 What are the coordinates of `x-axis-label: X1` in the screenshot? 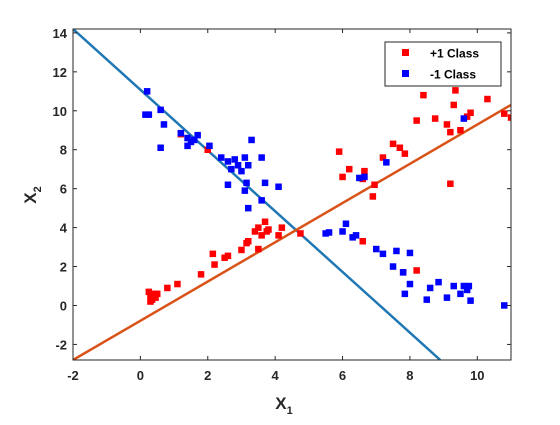 It's located at (283, 405).